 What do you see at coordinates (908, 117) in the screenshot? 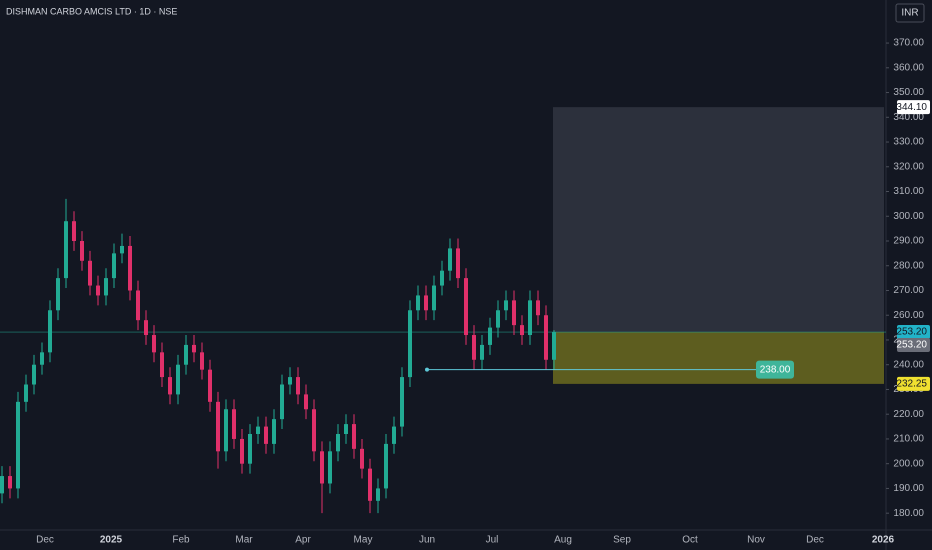
I see `y-tick-label: 340.00` at bounding box center [908, 117].